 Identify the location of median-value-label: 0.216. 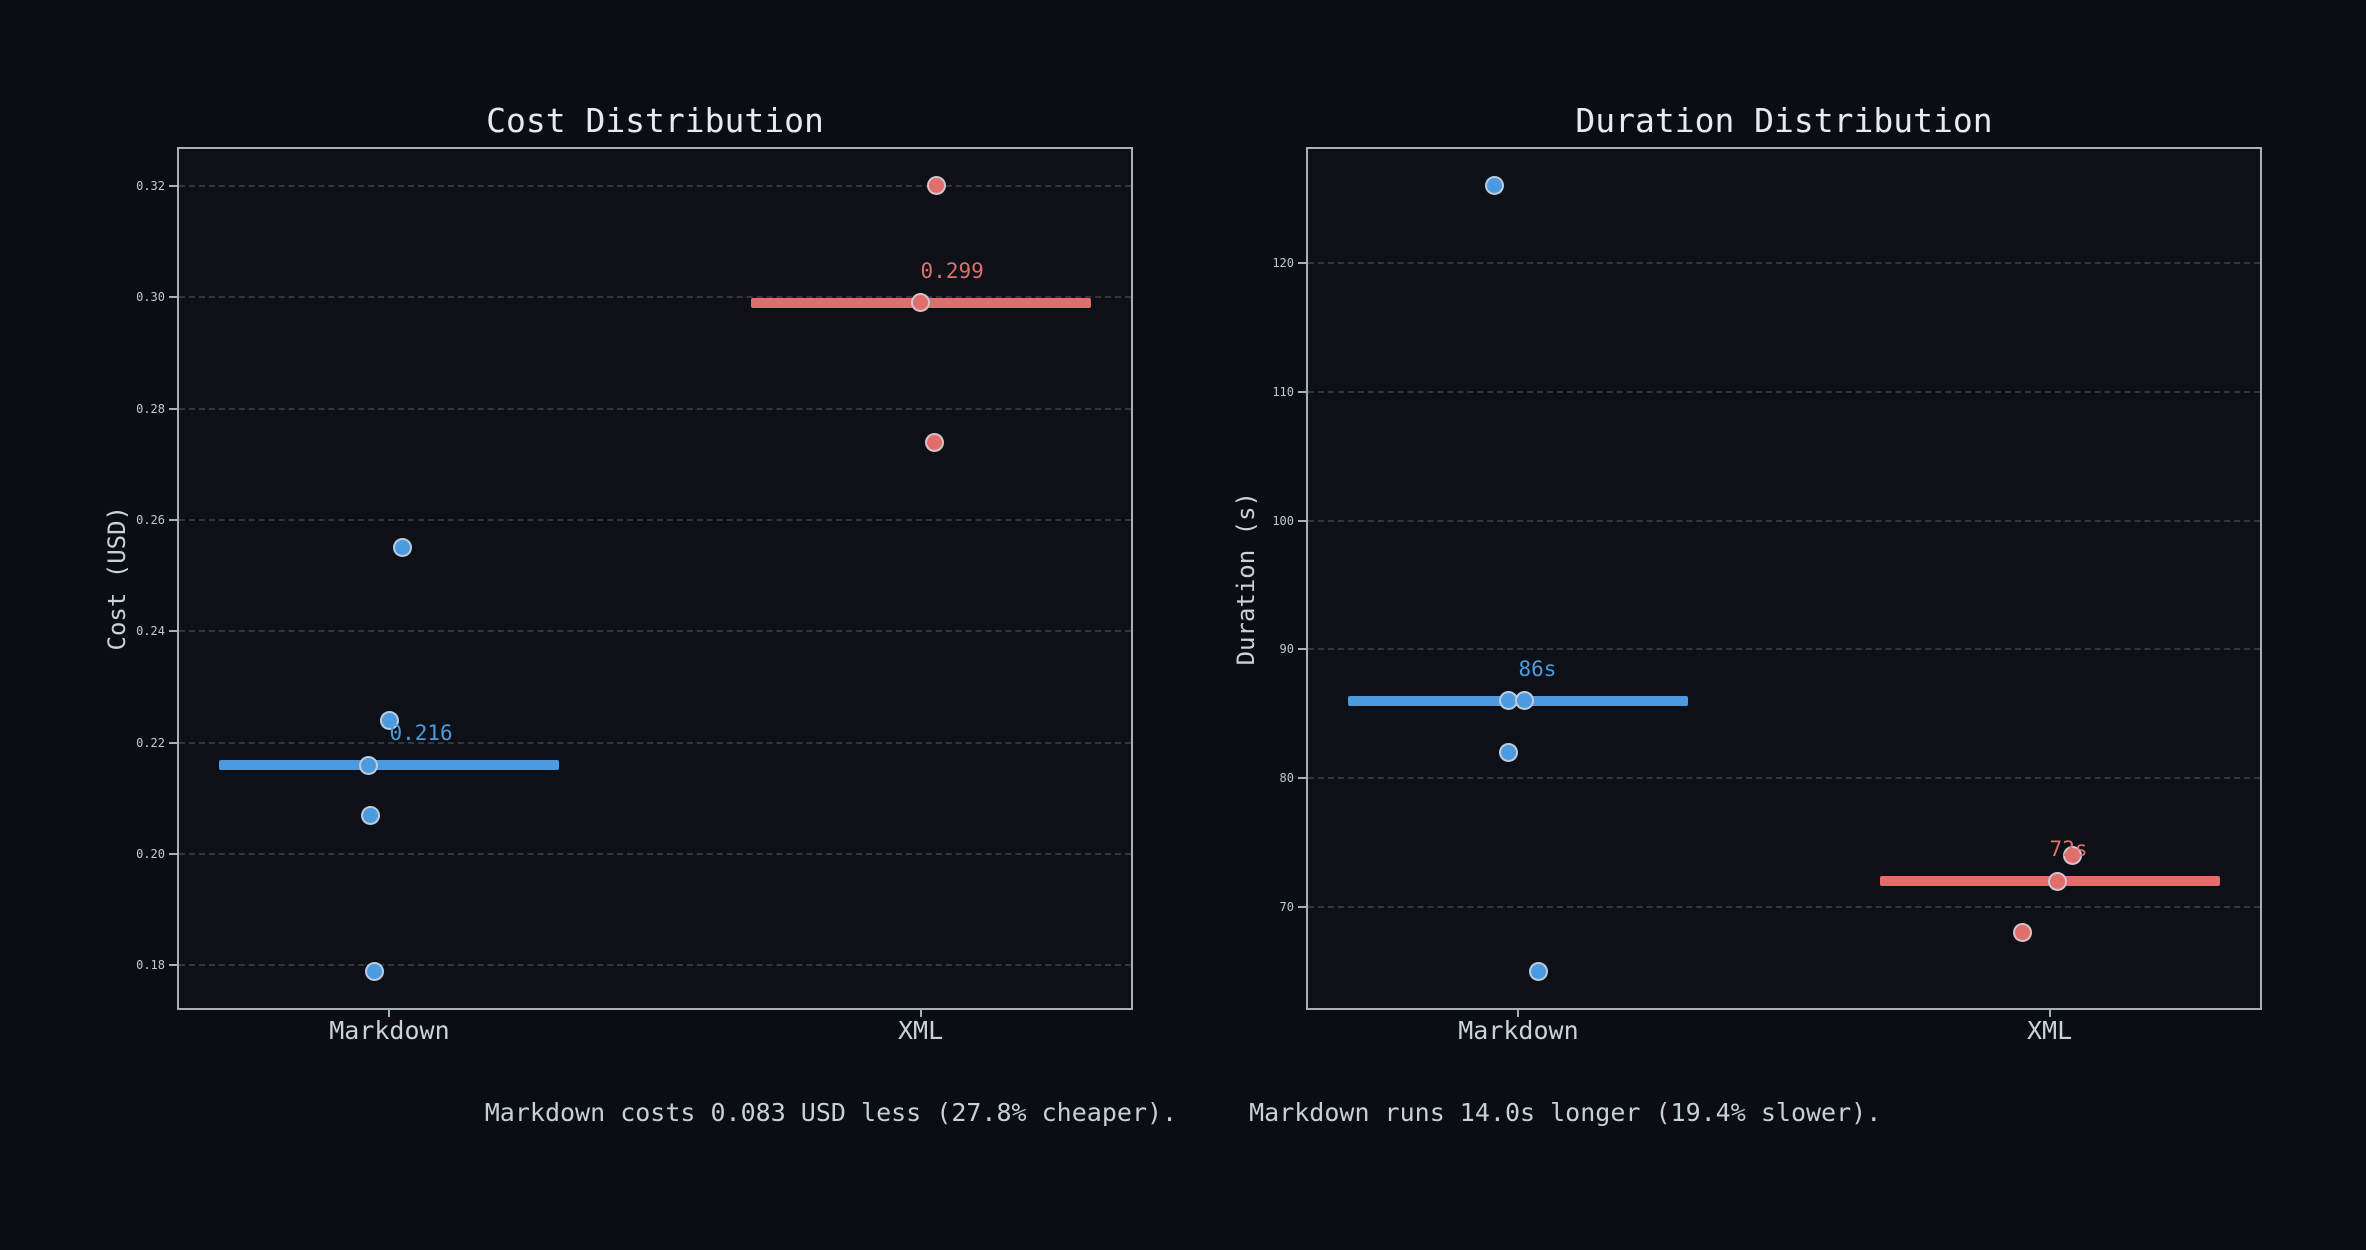
(421, 733).